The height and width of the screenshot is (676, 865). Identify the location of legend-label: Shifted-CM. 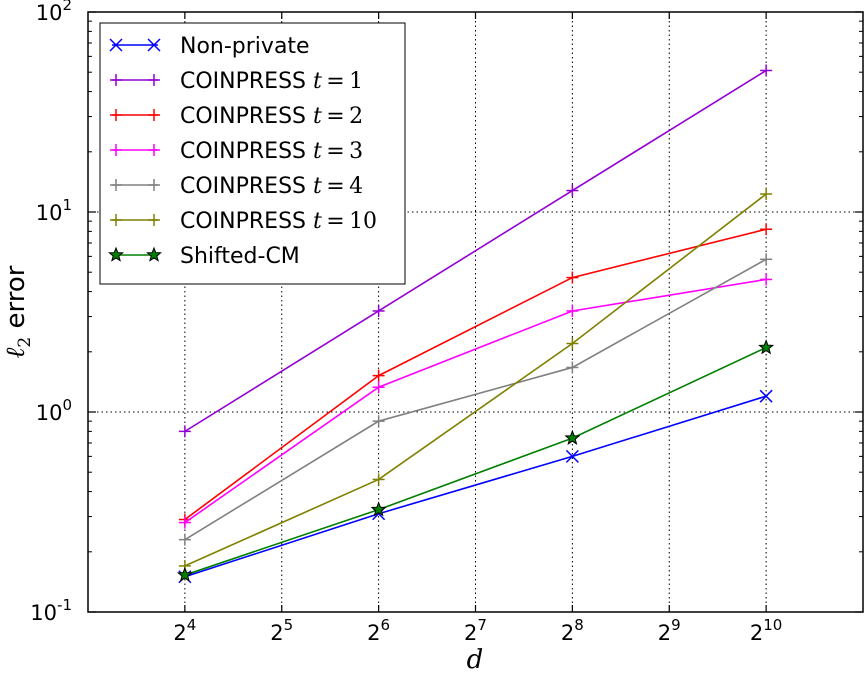
(240, 256).